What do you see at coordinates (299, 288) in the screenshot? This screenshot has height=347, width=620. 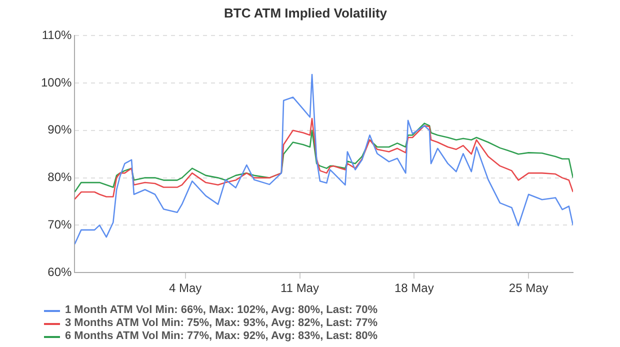 I see `x-tick-label: 11 May` at bounding box center [299, 288].